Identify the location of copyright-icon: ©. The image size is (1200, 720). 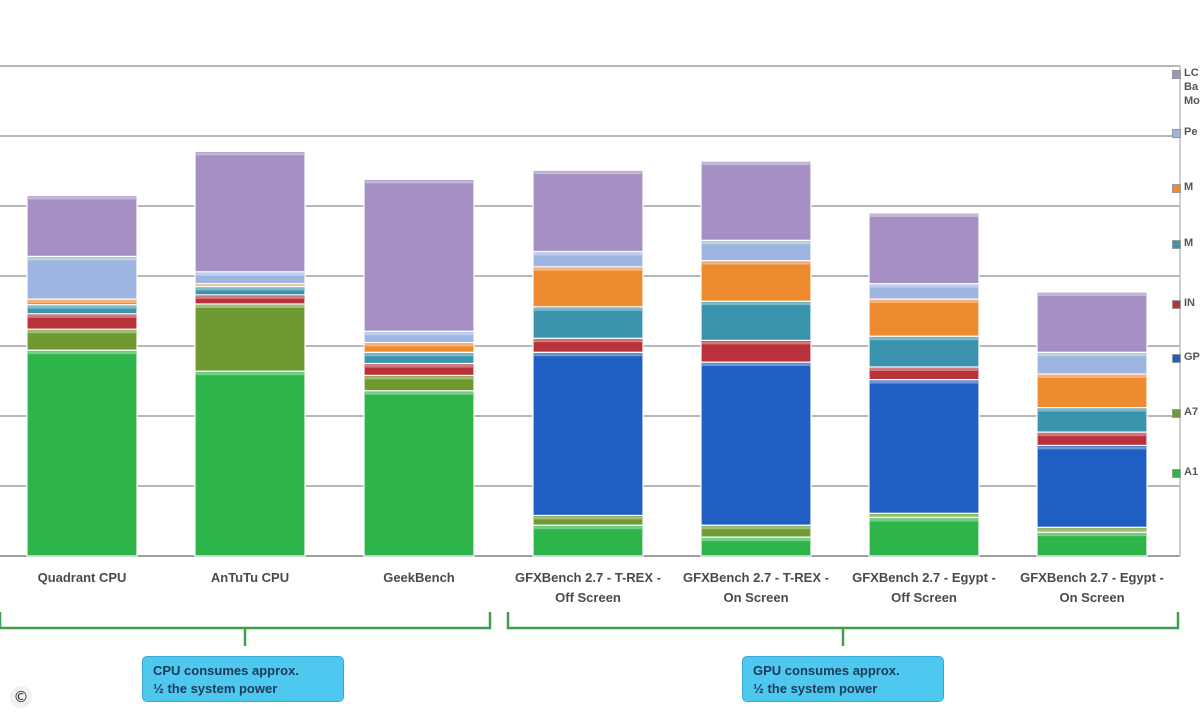
(21, 697).